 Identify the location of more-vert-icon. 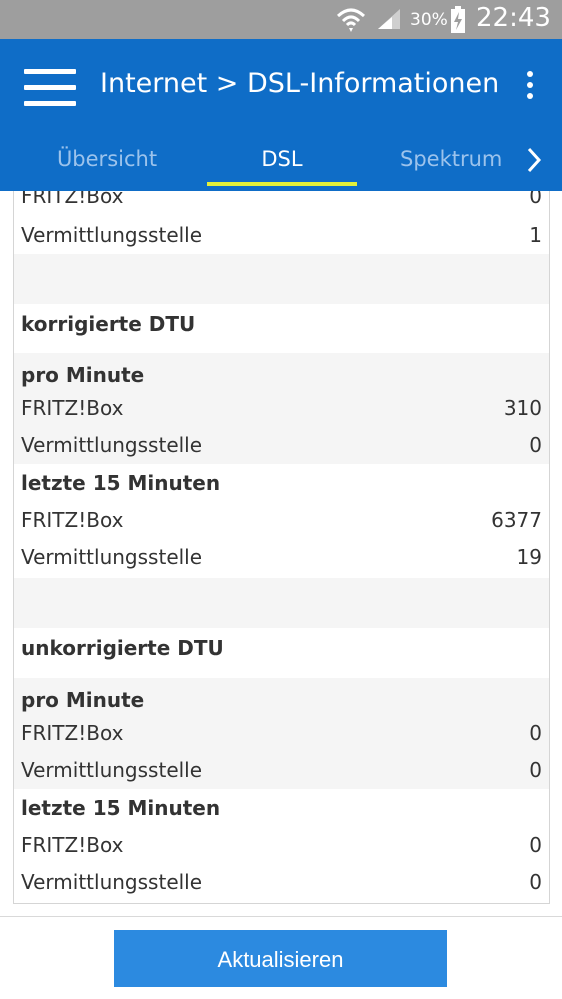
(530, 87).